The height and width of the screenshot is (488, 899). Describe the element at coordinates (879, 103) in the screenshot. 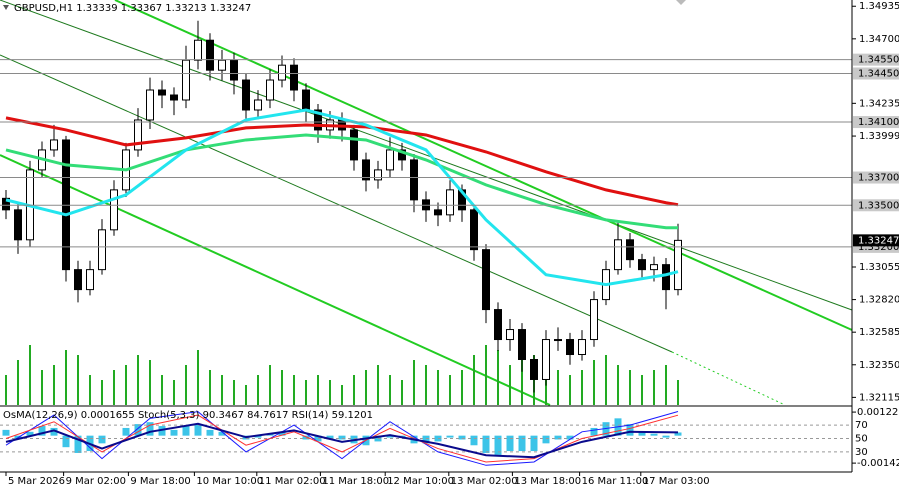

I see `y-tick-label: 1.34235` at that location.